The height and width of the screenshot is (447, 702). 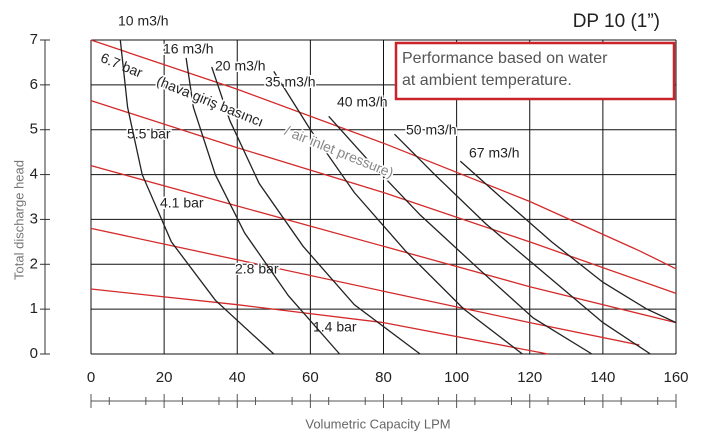 What do you see at coordinates (18, 220) in the screenshot?
I see `y-axis-label: Total discharge head` at bounding box center [18, 220].